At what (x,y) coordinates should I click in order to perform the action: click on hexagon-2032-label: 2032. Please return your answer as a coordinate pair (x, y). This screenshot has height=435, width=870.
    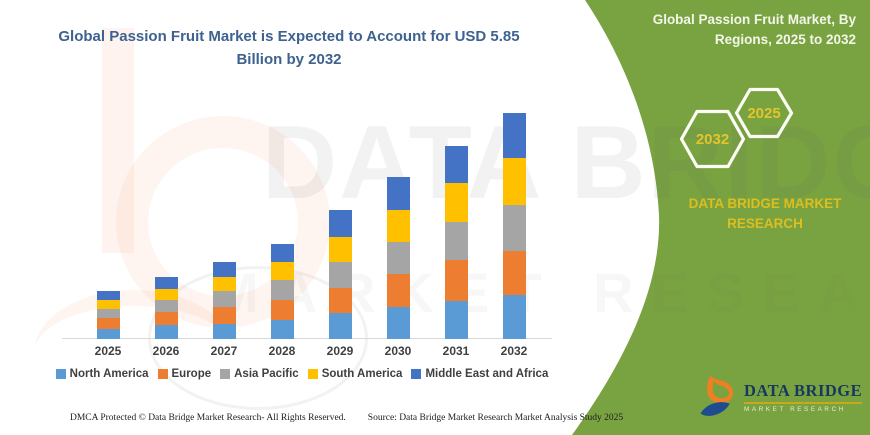
    Looking at the image, I should click on (712, 139).